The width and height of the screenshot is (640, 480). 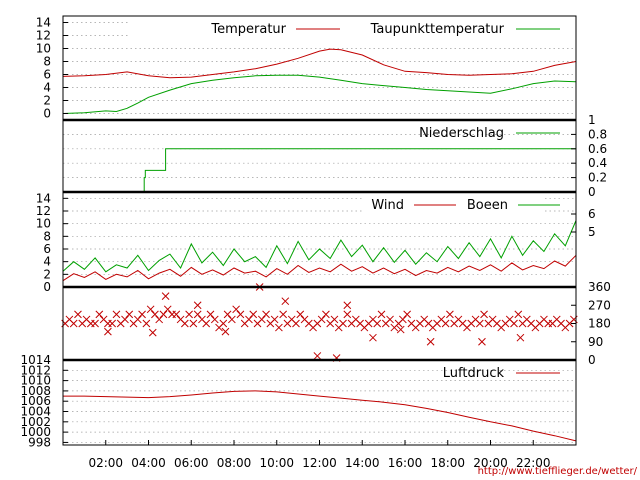 What do you see at coordinates (320, 416) in the screenshot?
I see `series-line-luftdruck` at bounding box center [320, 416].